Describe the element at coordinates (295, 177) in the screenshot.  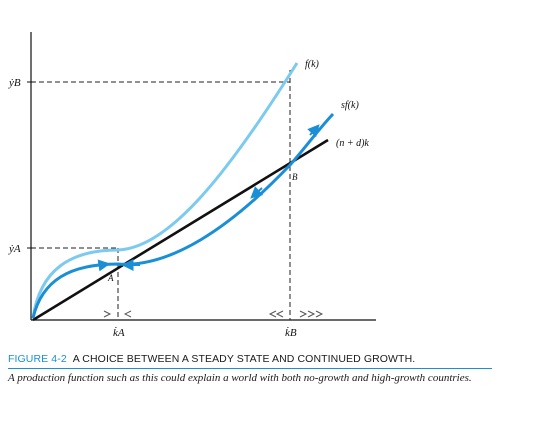
I see `point-label-B: B` at that location.